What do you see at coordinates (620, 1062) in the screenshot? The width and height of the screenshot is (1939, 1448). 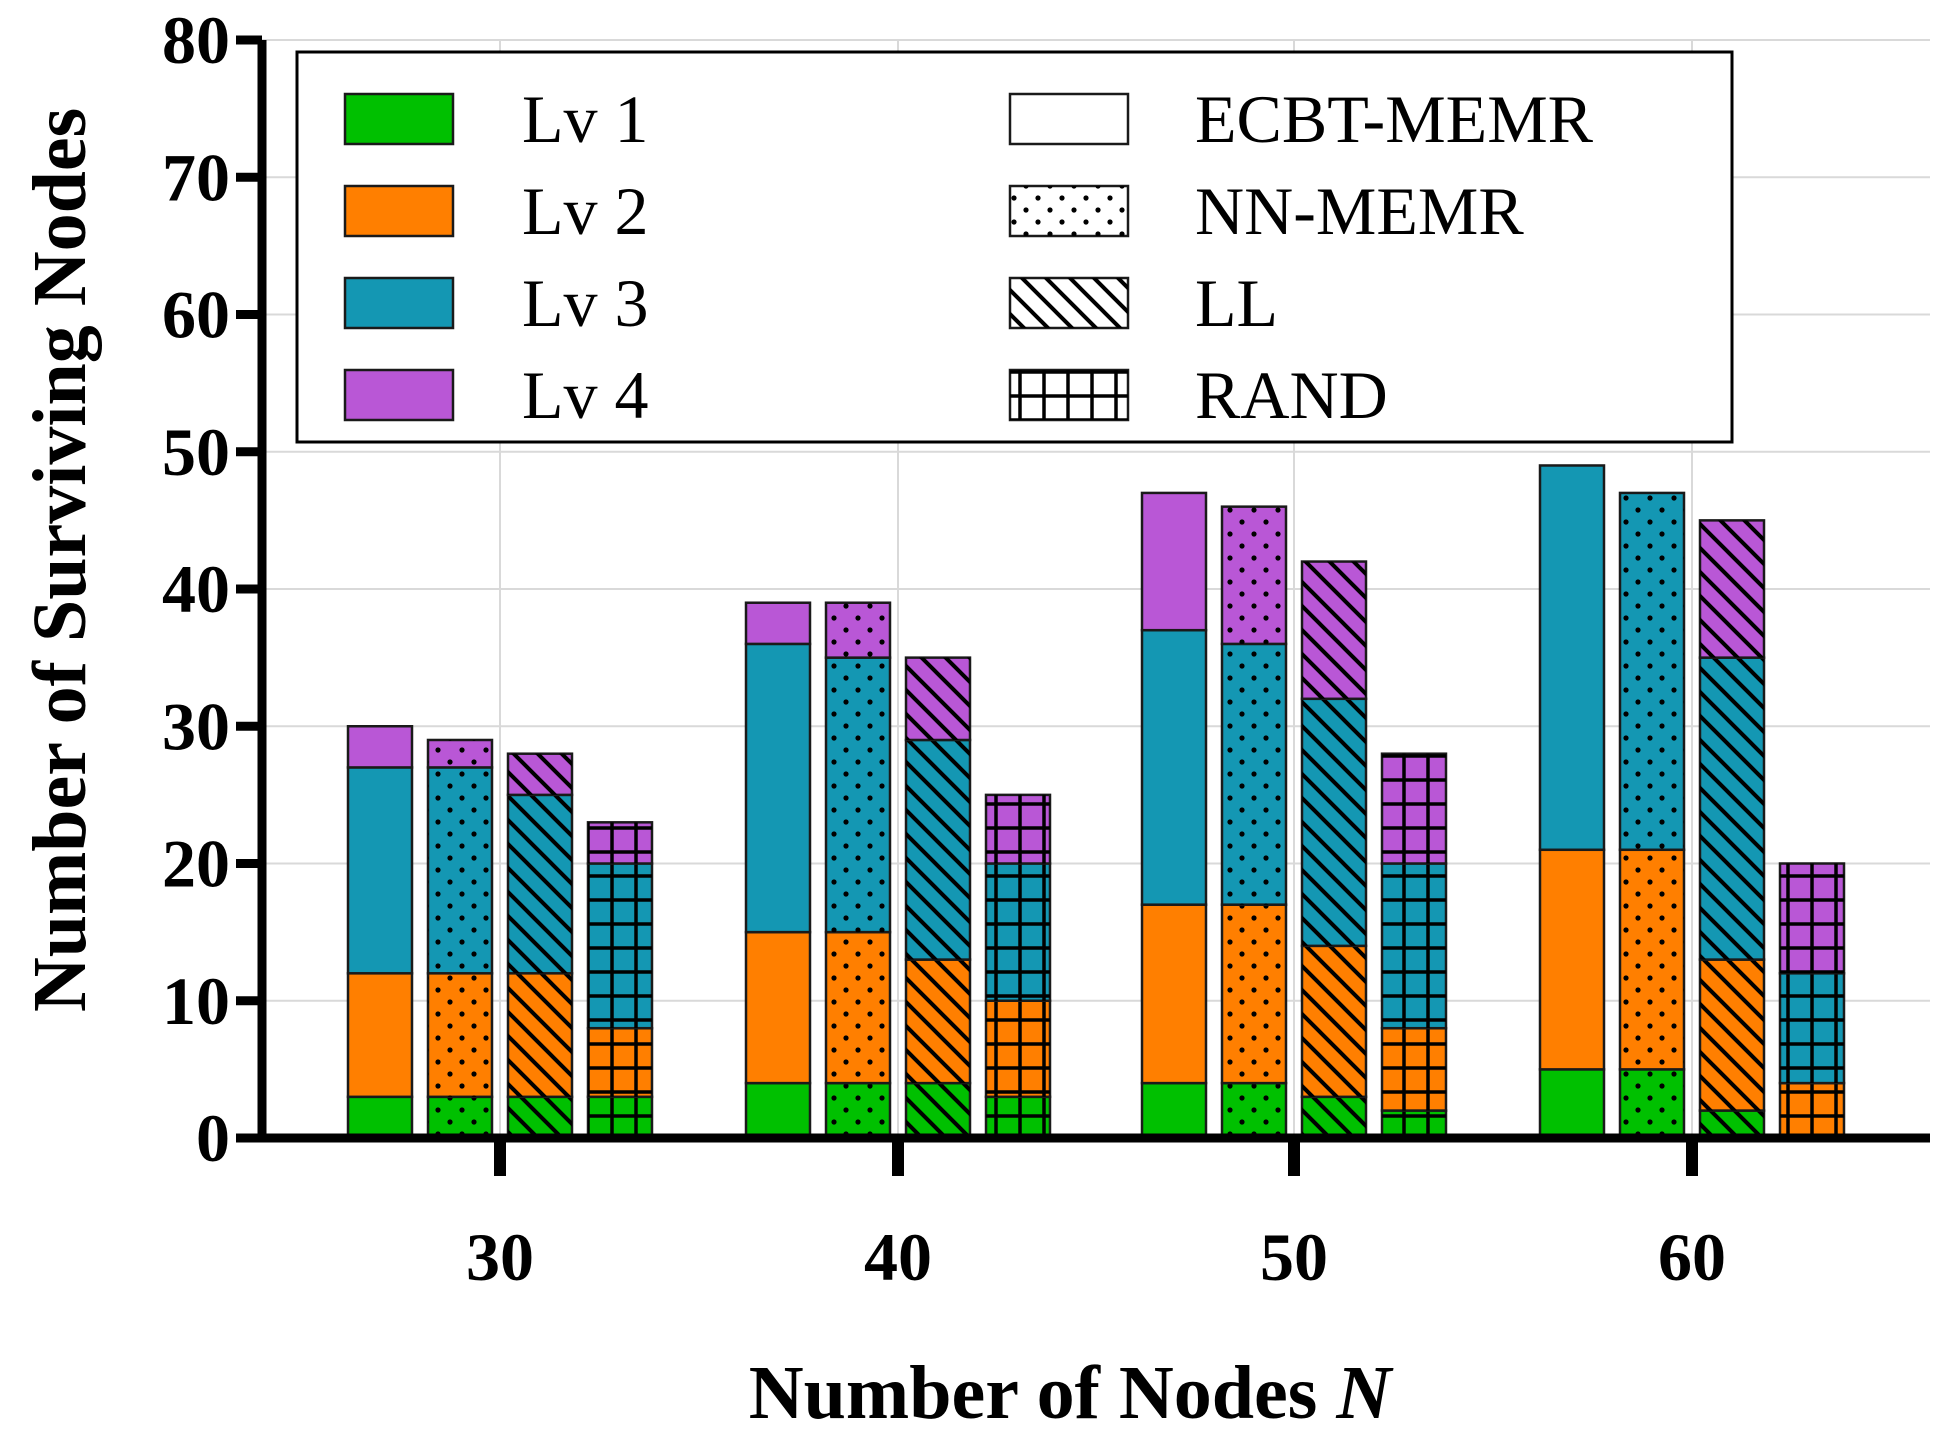 I see `bar-pattern-30-rand-lv2` at bounding box center [620, 1062].